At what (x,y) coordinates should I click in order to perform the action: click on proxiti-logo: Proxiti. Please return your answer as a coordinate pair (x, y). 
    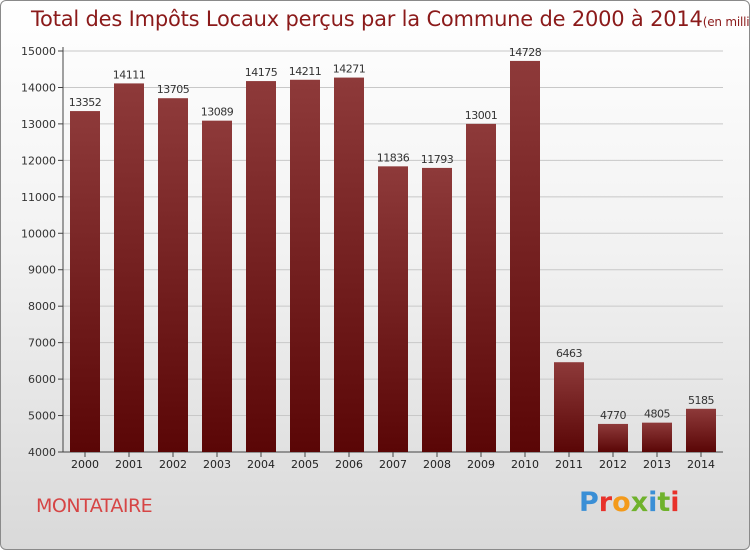
    Looking at the image, I should click on (629, 502).